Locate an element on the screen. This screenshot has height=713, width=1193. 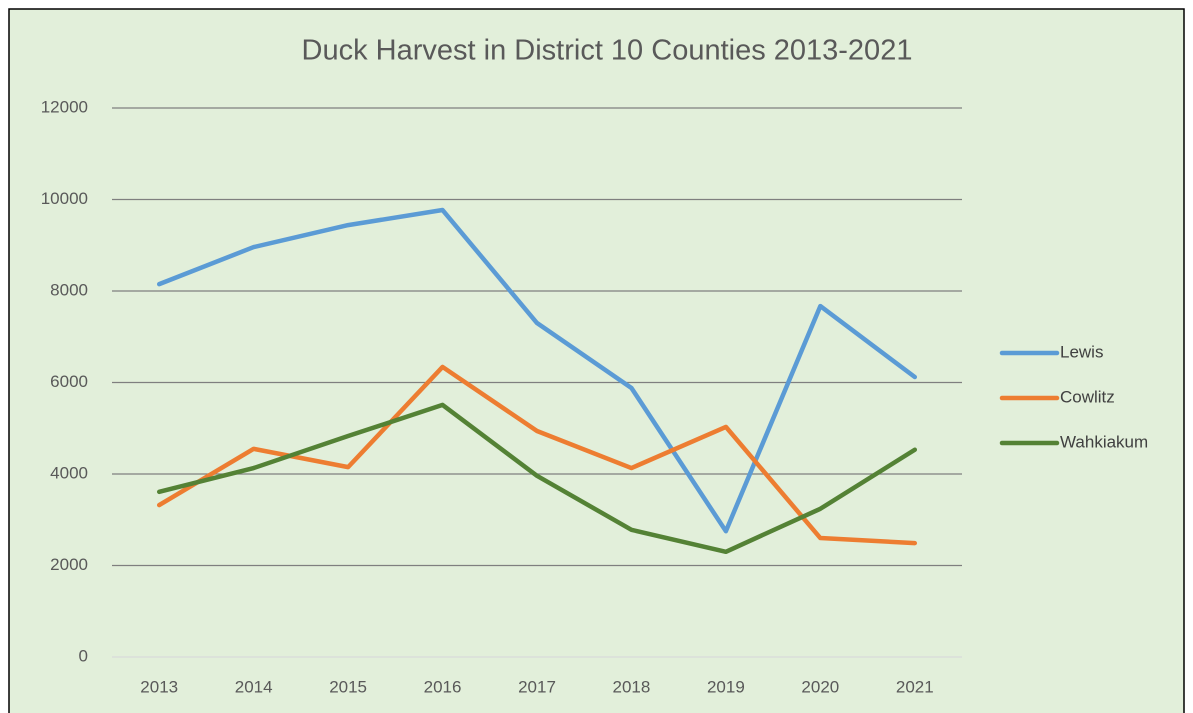
x-tick-label: 2018 is located at coordinates (632, 686).